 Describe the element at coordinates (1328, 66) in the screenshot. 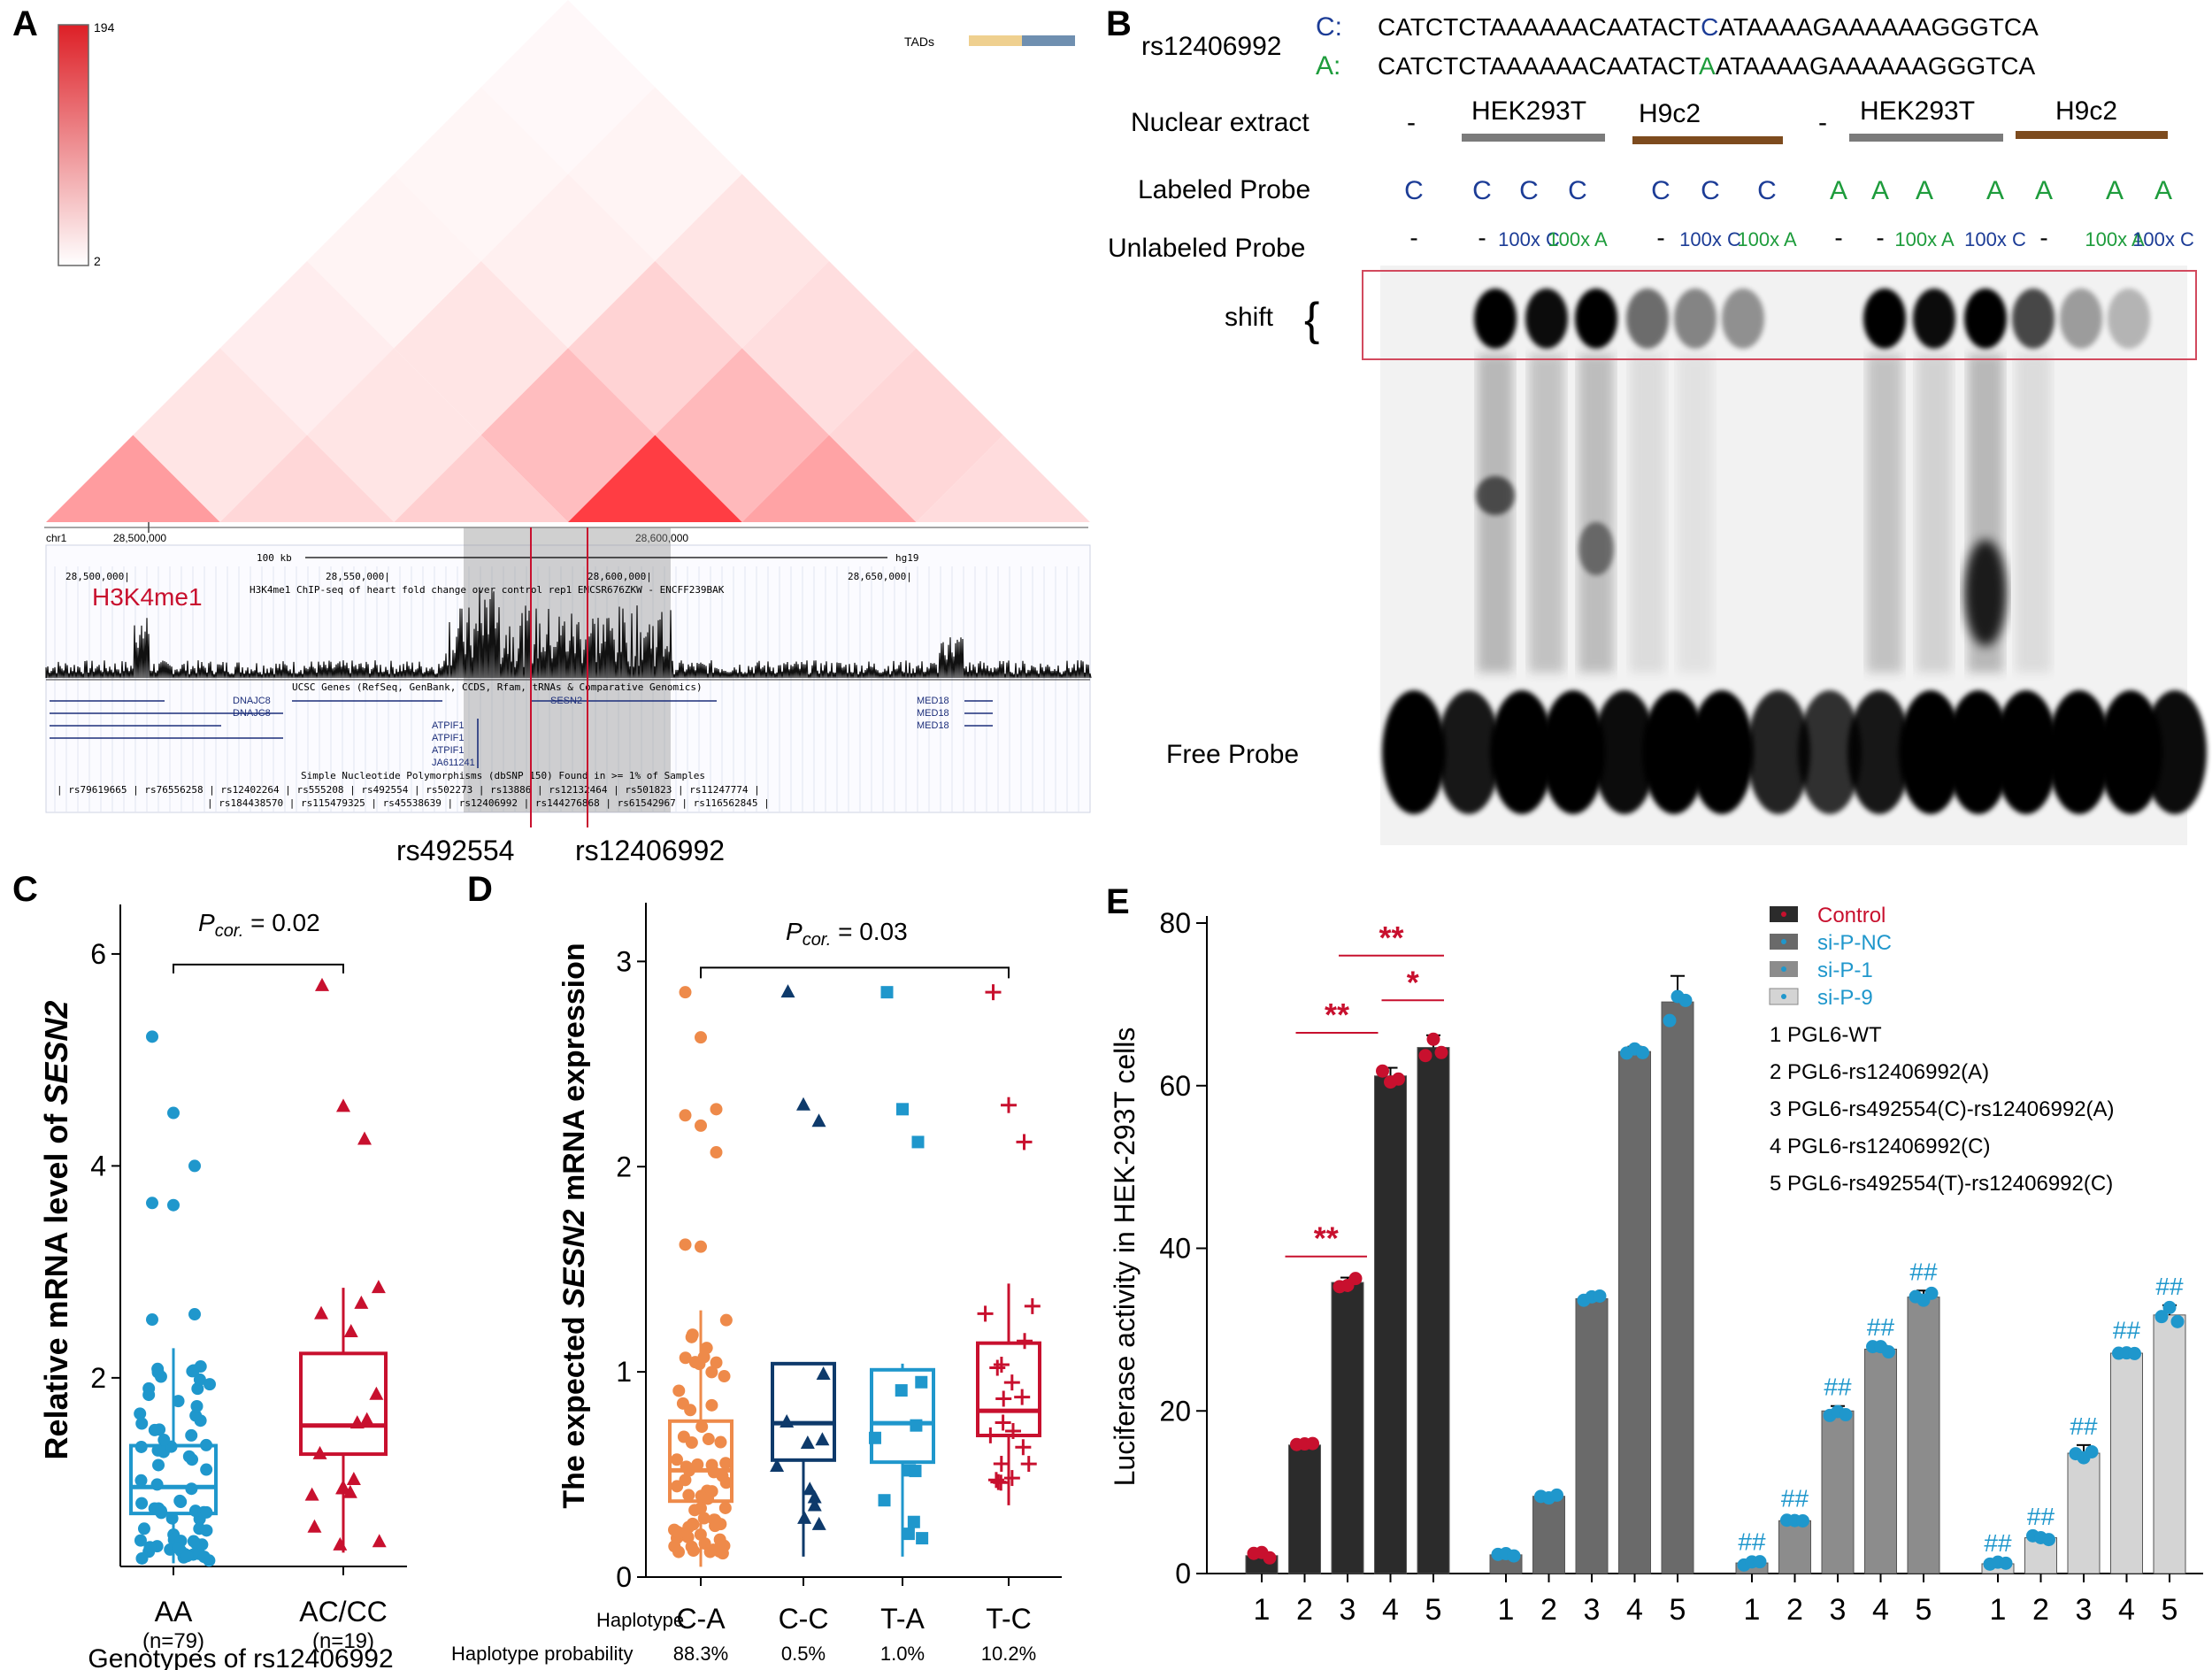

I see `allele-a-label: A:` at that location.